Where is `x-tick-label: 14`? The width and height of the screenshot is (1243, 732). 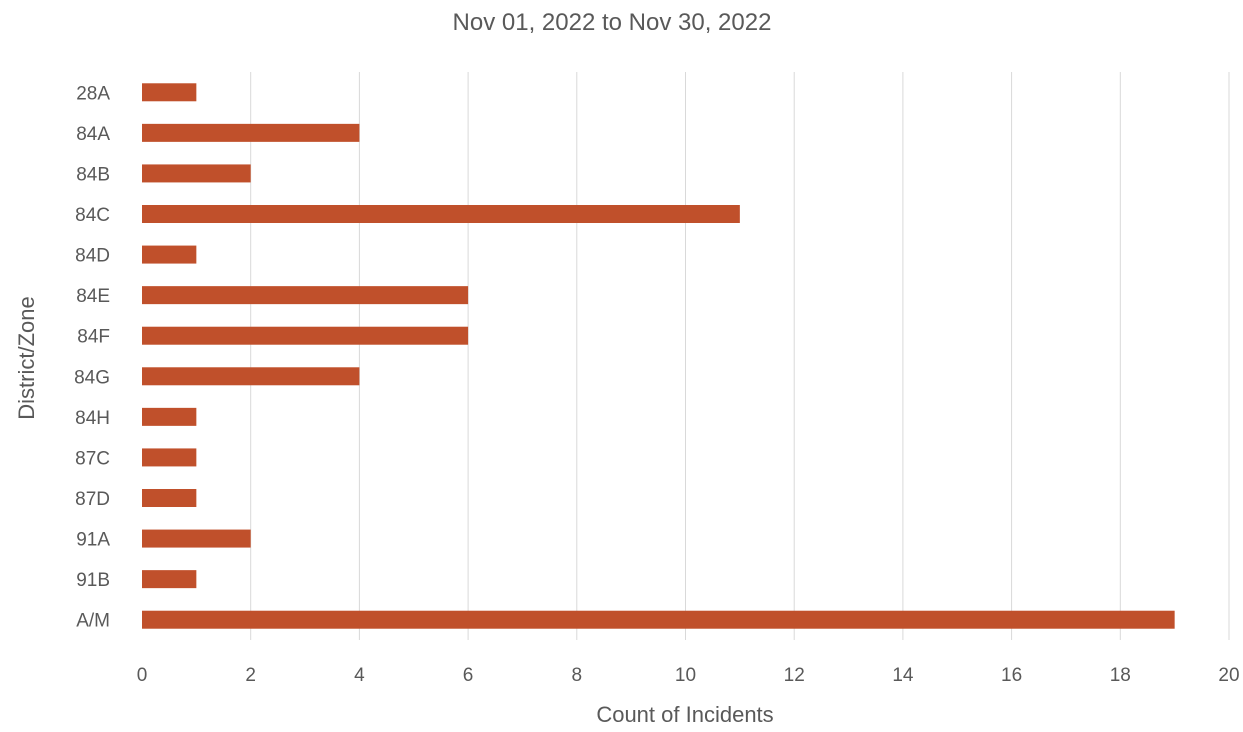 x-tick-label: 14 is located at coordinates (903, 675).